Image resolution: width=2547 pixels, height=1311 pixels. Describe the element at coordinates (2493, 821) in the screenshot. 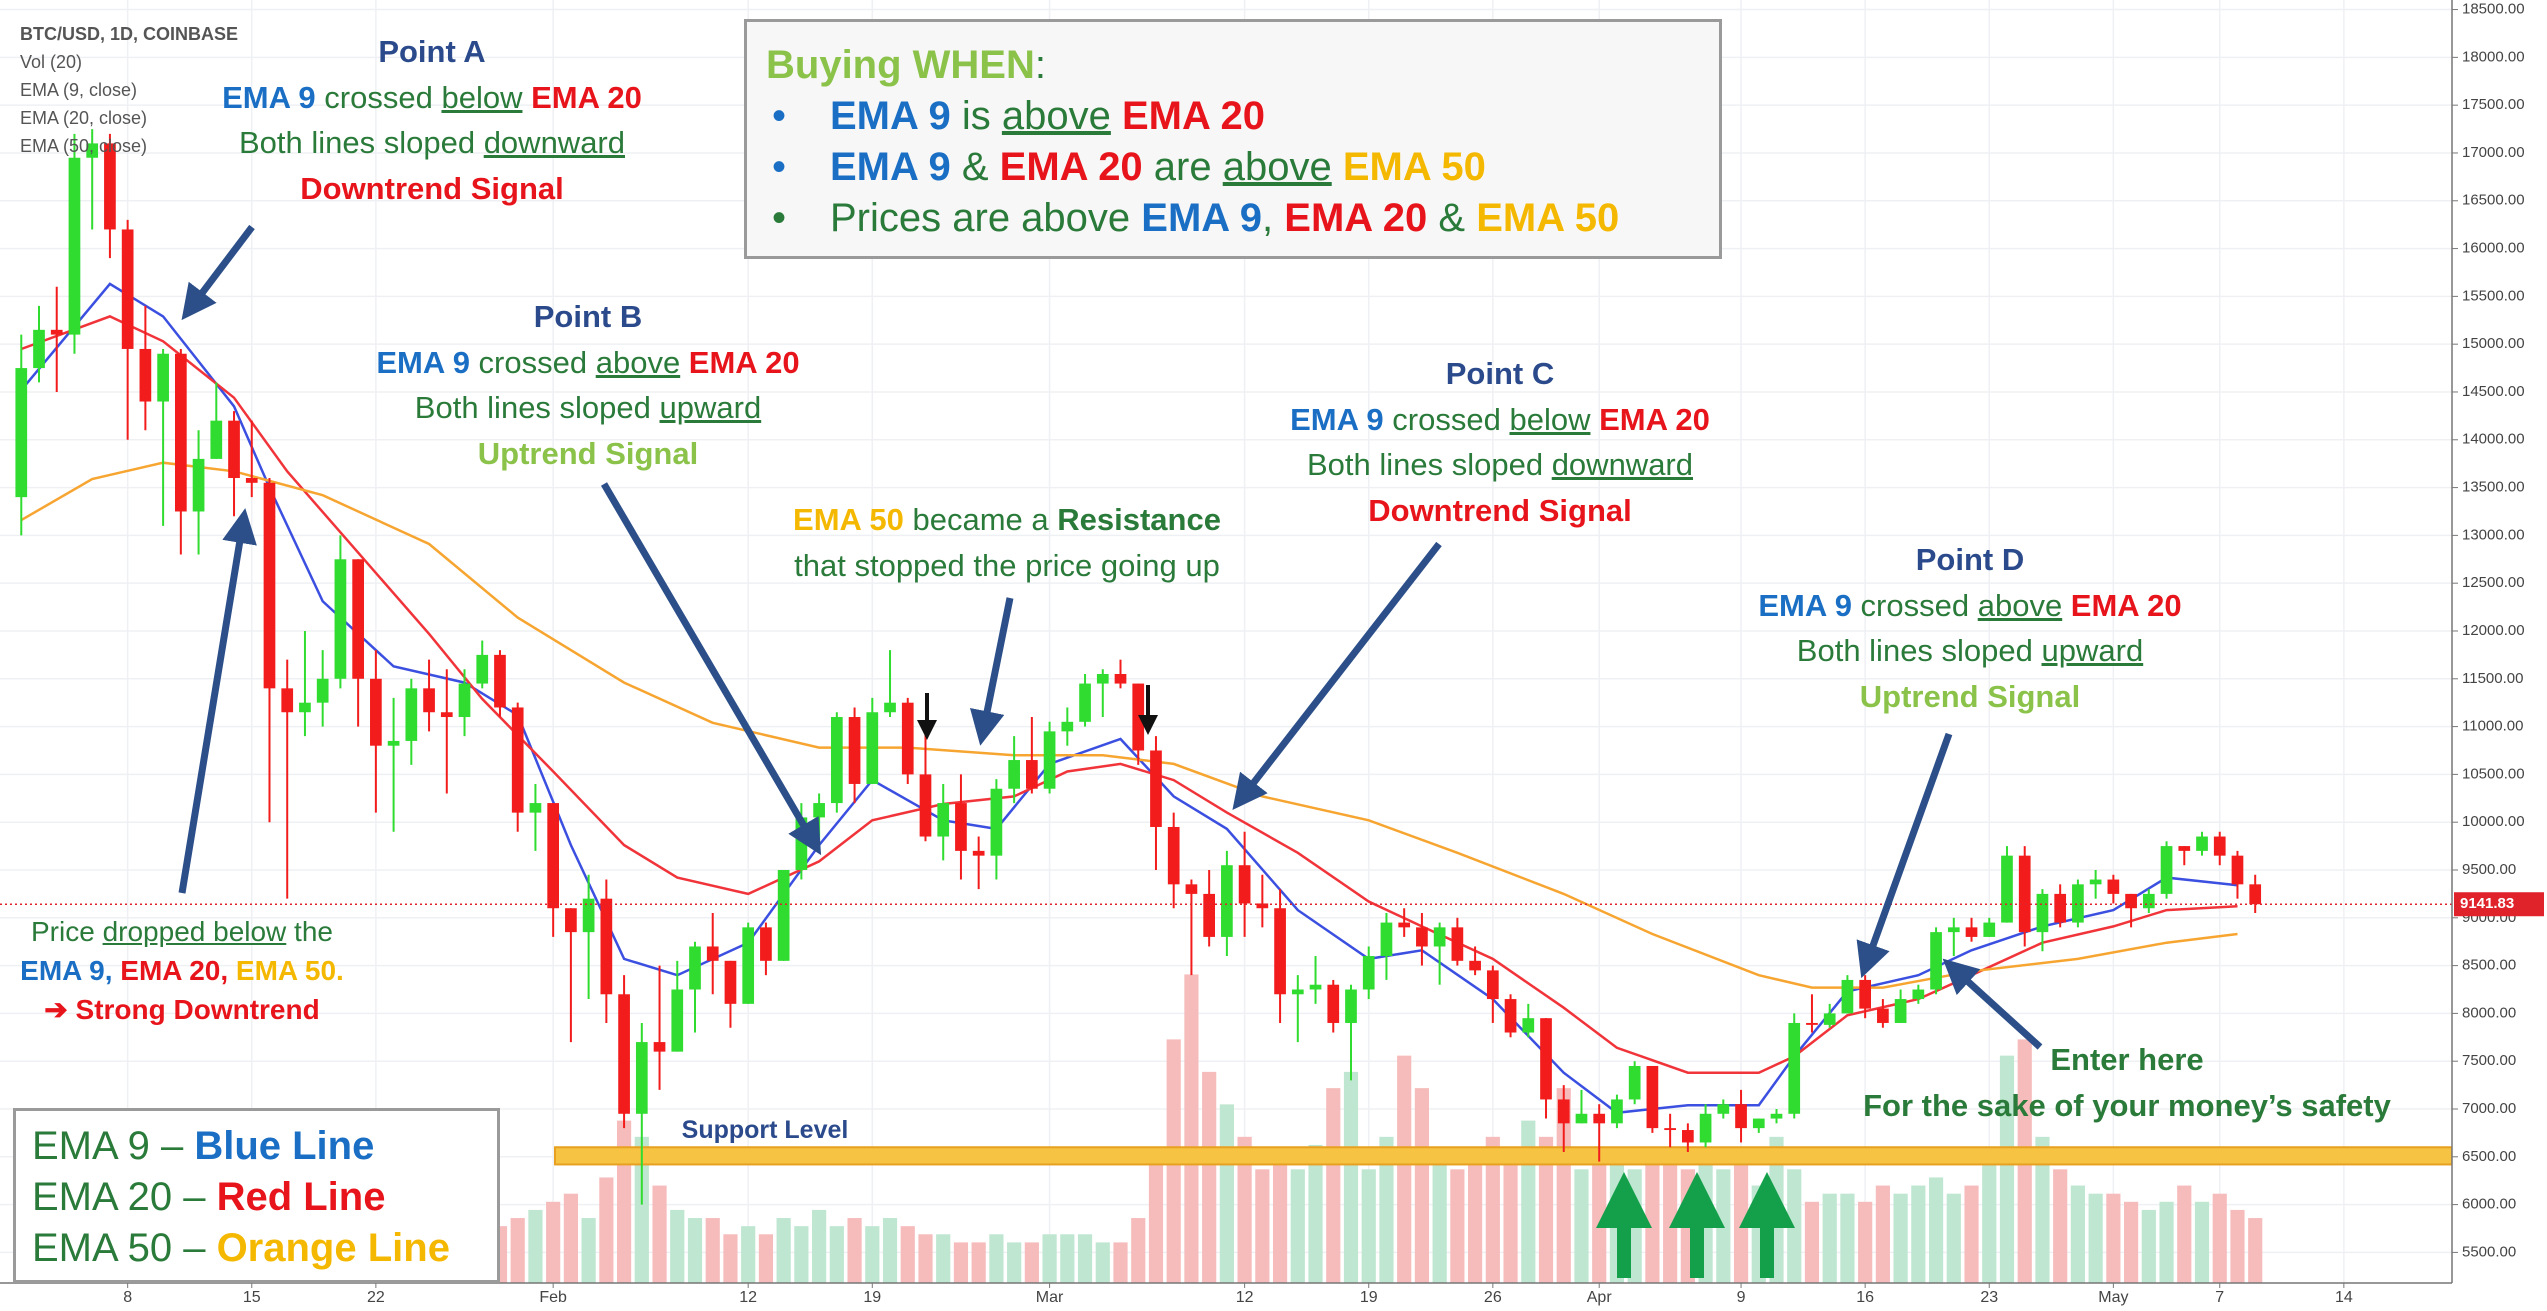

I see `y-tick-label: 10000.00` at that location.